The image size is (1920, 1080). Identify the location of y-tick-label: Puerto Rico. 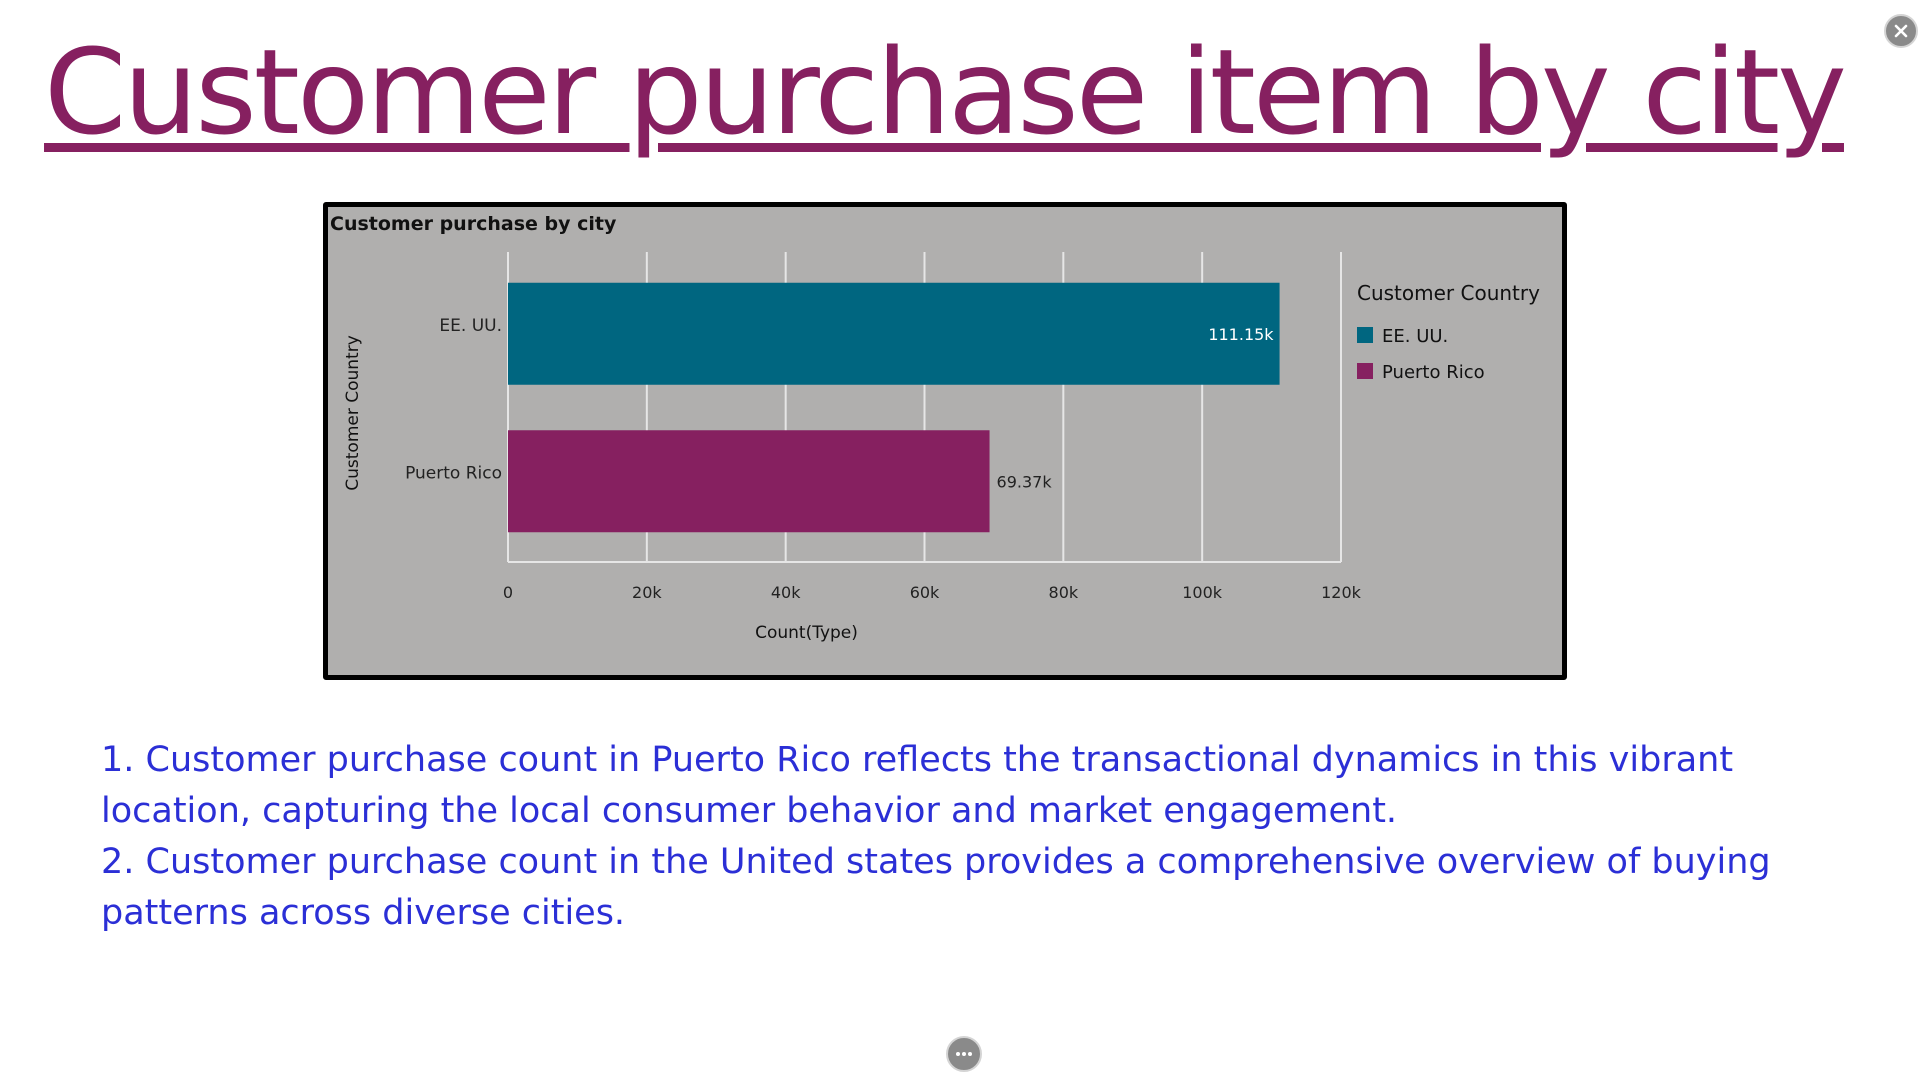
(453, 473).